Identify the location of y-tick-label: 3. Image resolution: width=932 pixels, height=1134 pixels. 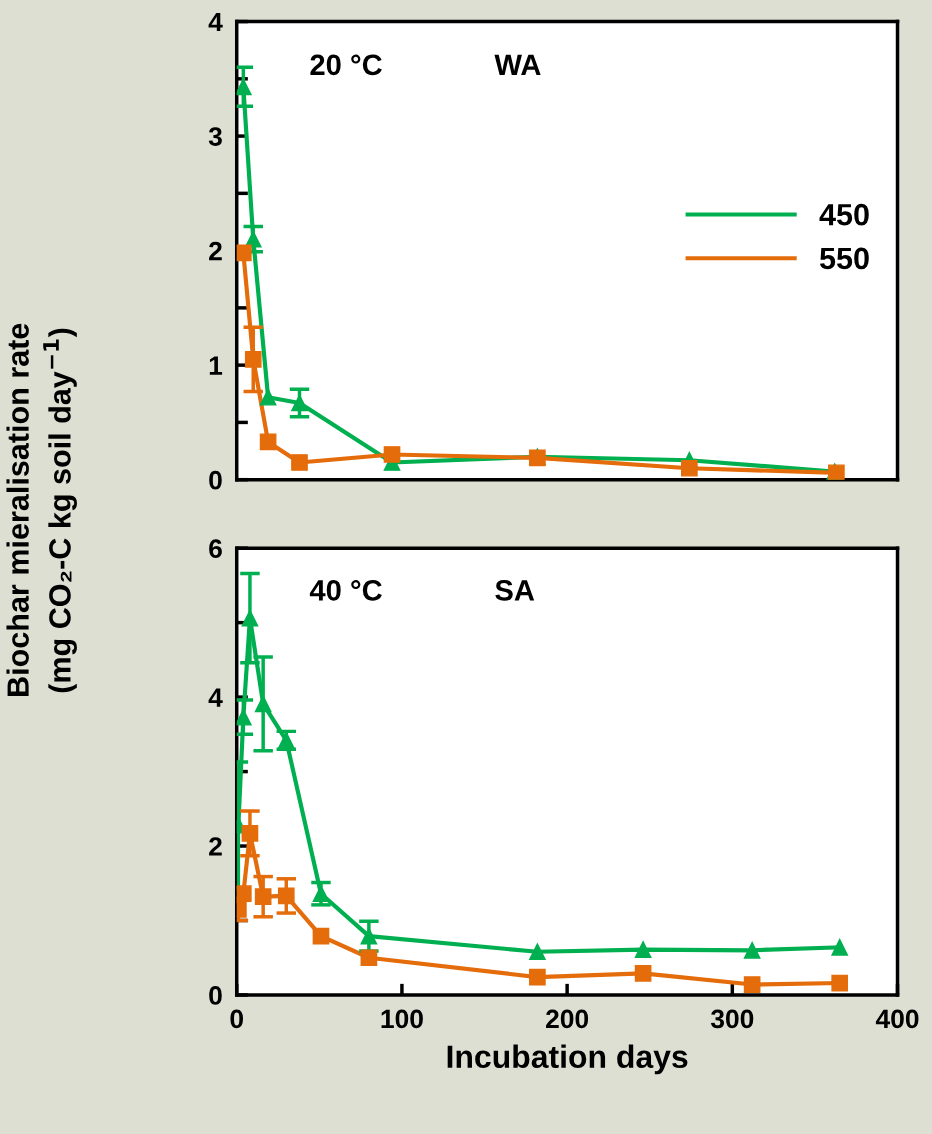
(215, 136).